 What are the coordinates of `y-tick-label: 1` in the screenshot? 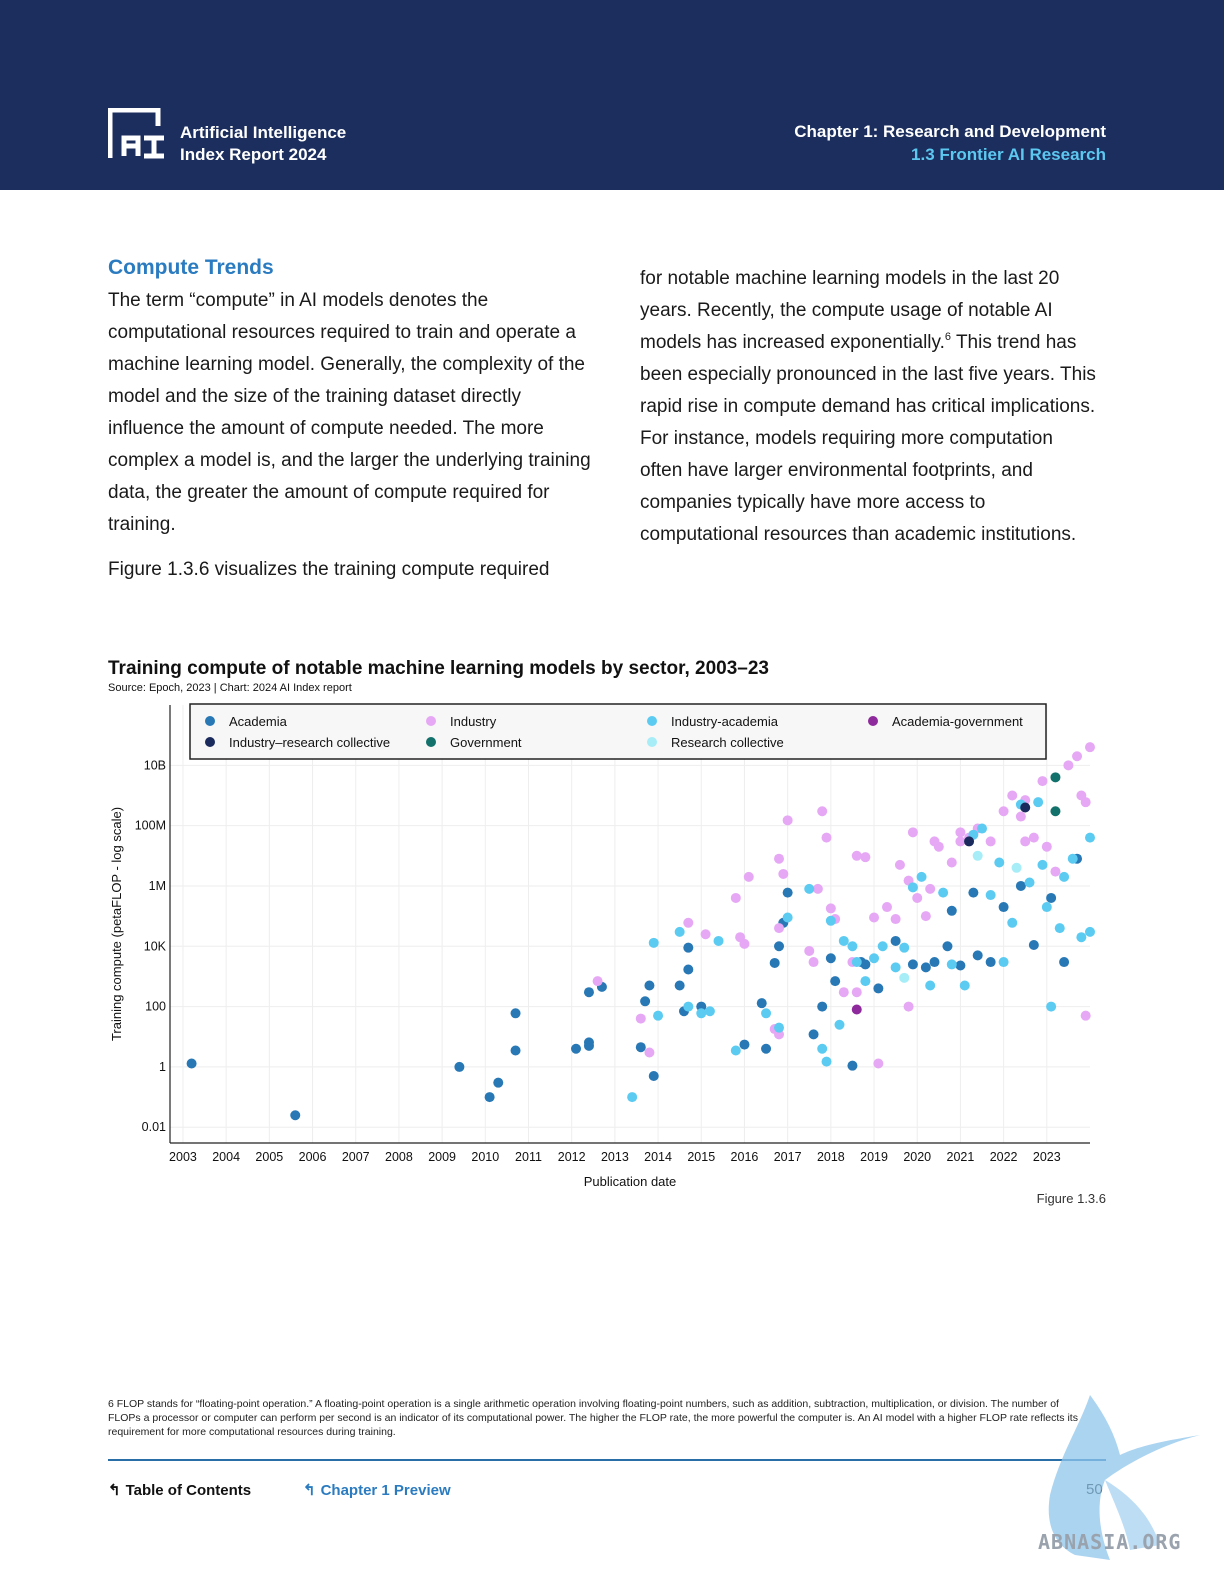 It's located at (162, 1067).